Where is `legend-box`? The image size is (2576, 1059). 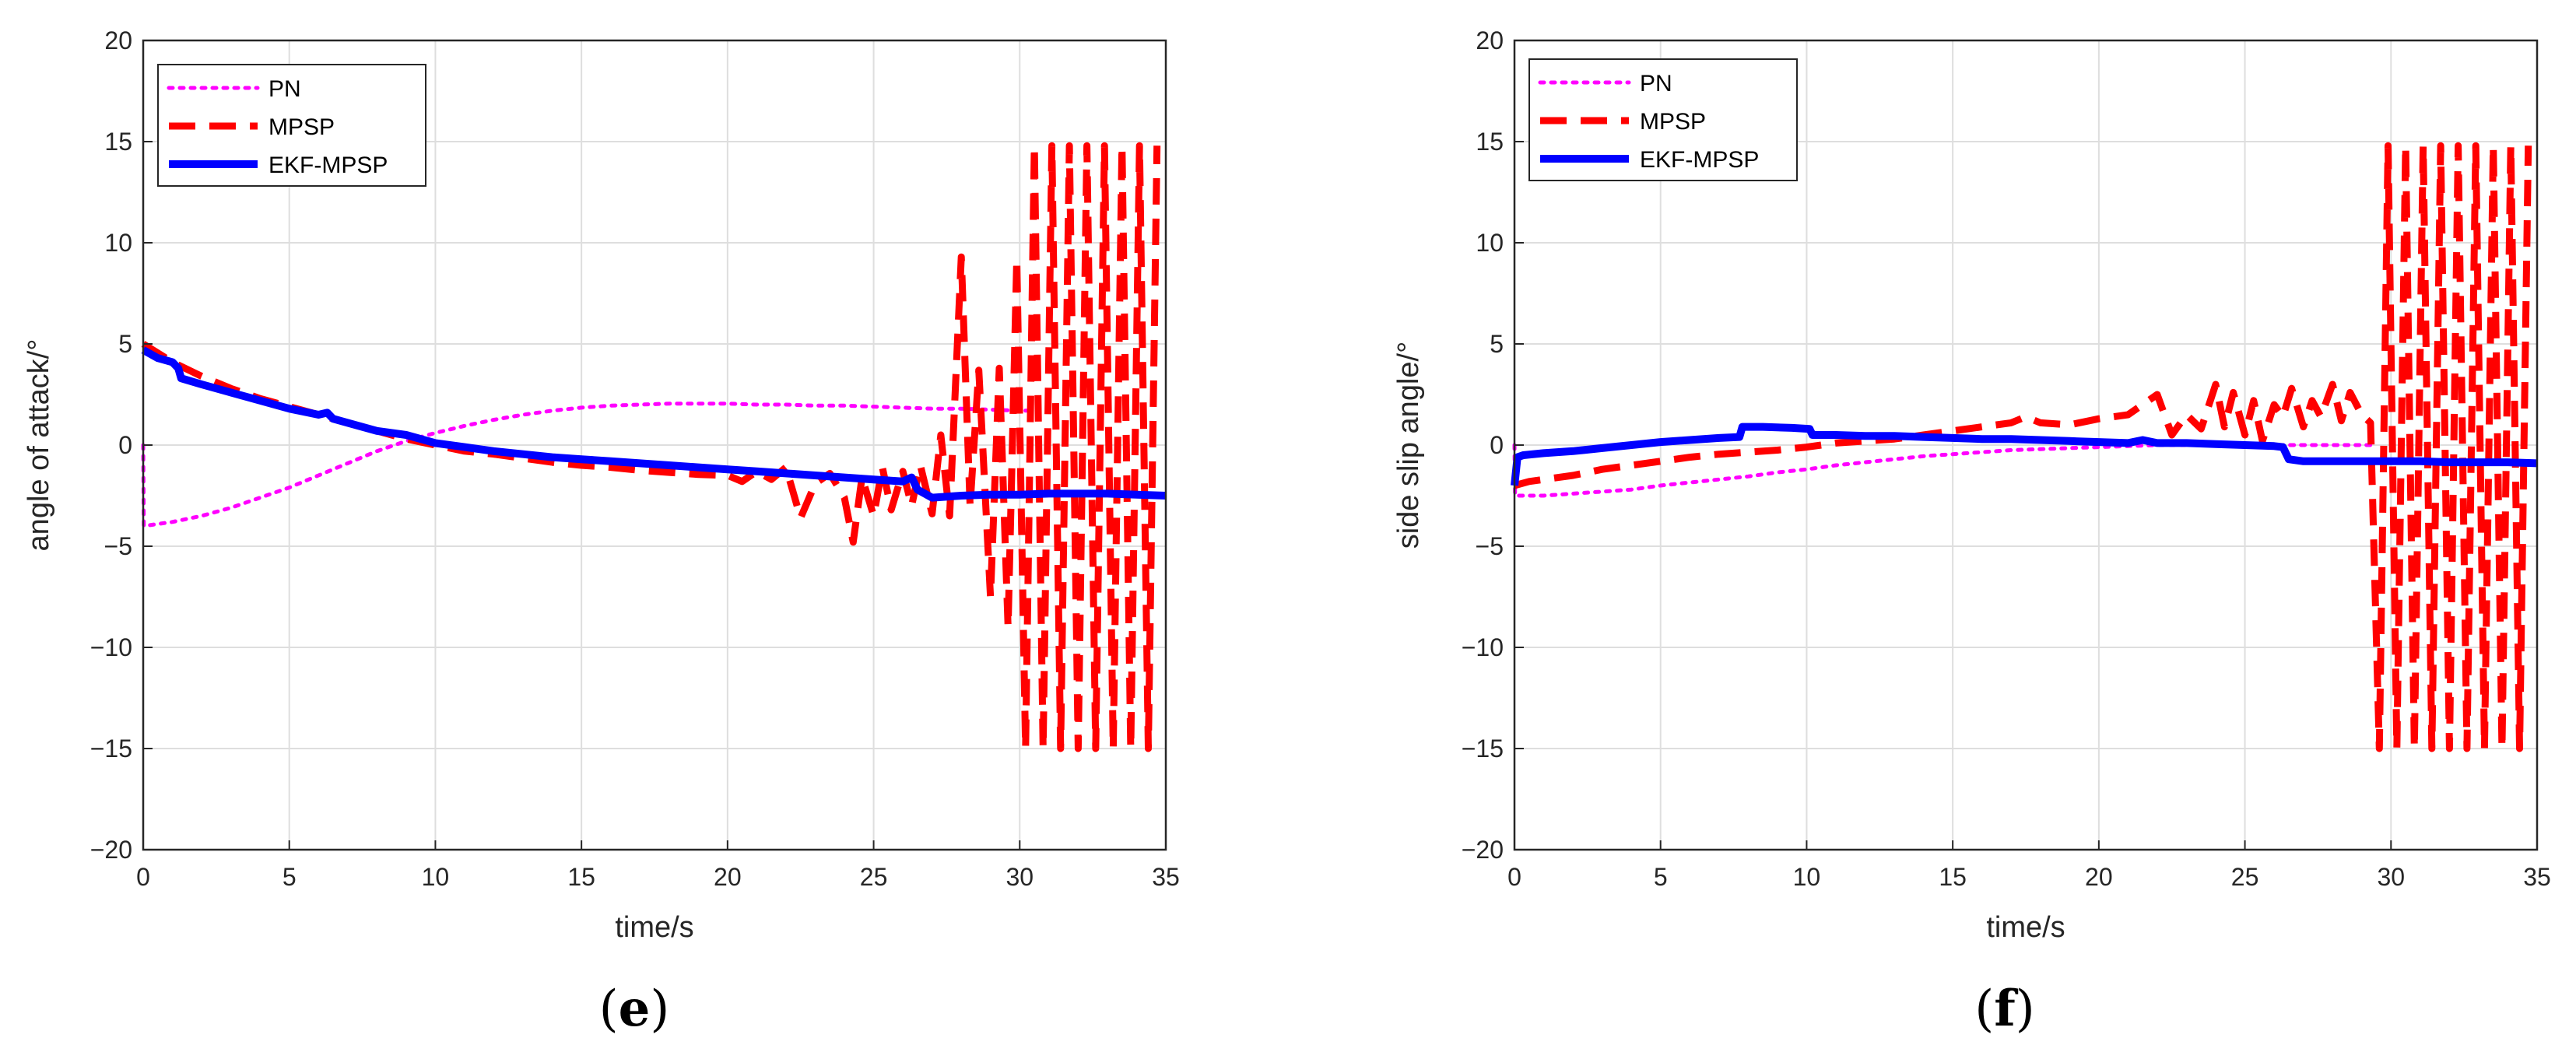 legend-box is located at coordinates (292, 125).